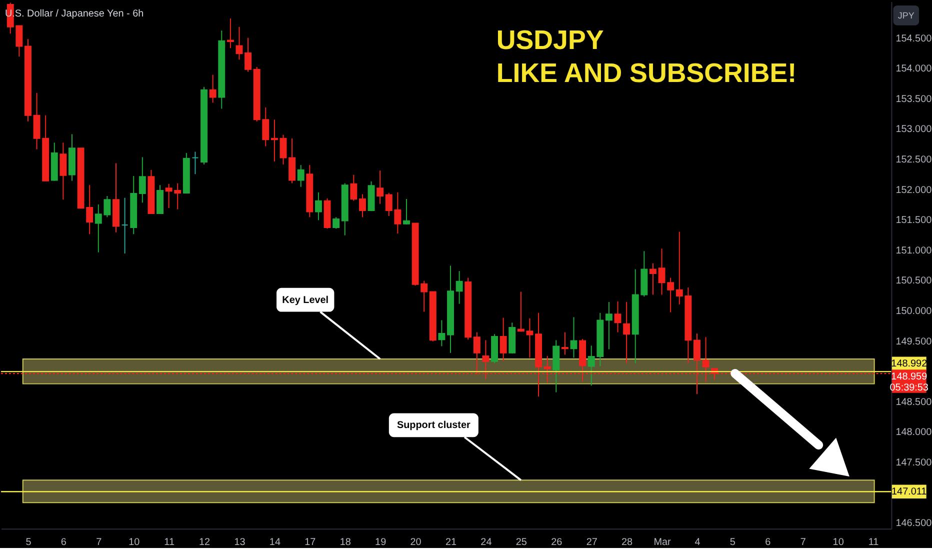 This screenshot has height=550, width=932. What do you see at coordinates (914, 281) in the screenshot?
I see `y-tick-label: 150.500` at bounding box center [914, 281].